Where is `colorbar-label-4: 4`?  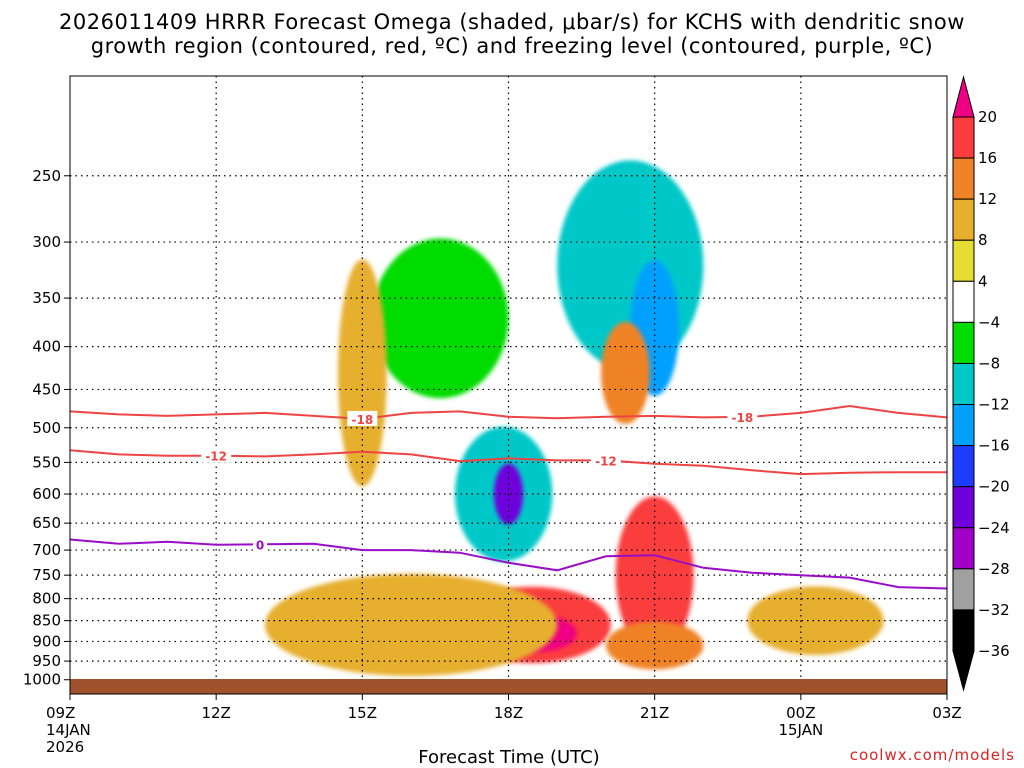 colorbar-label-4: 4 is located at coordinates (983, 281).